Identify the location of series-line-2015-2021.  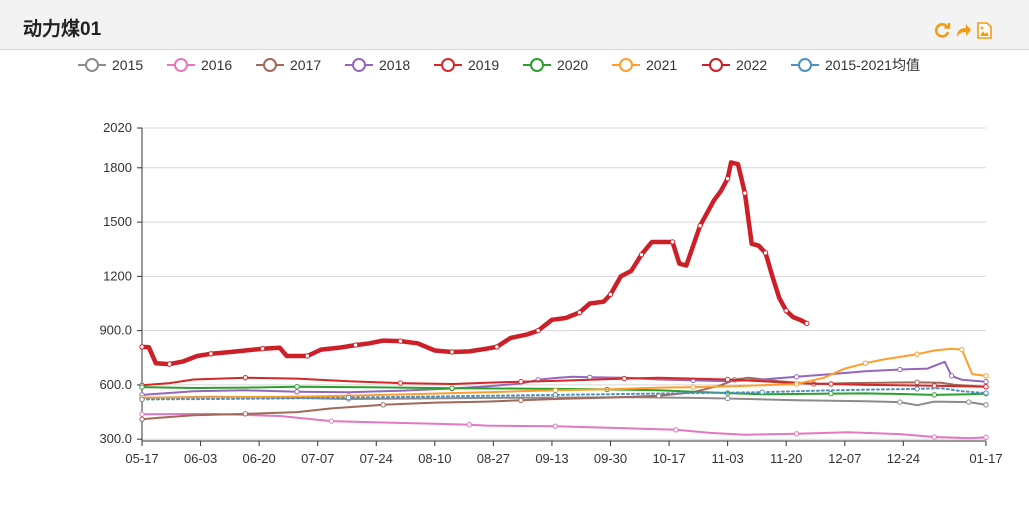
(564, 394).